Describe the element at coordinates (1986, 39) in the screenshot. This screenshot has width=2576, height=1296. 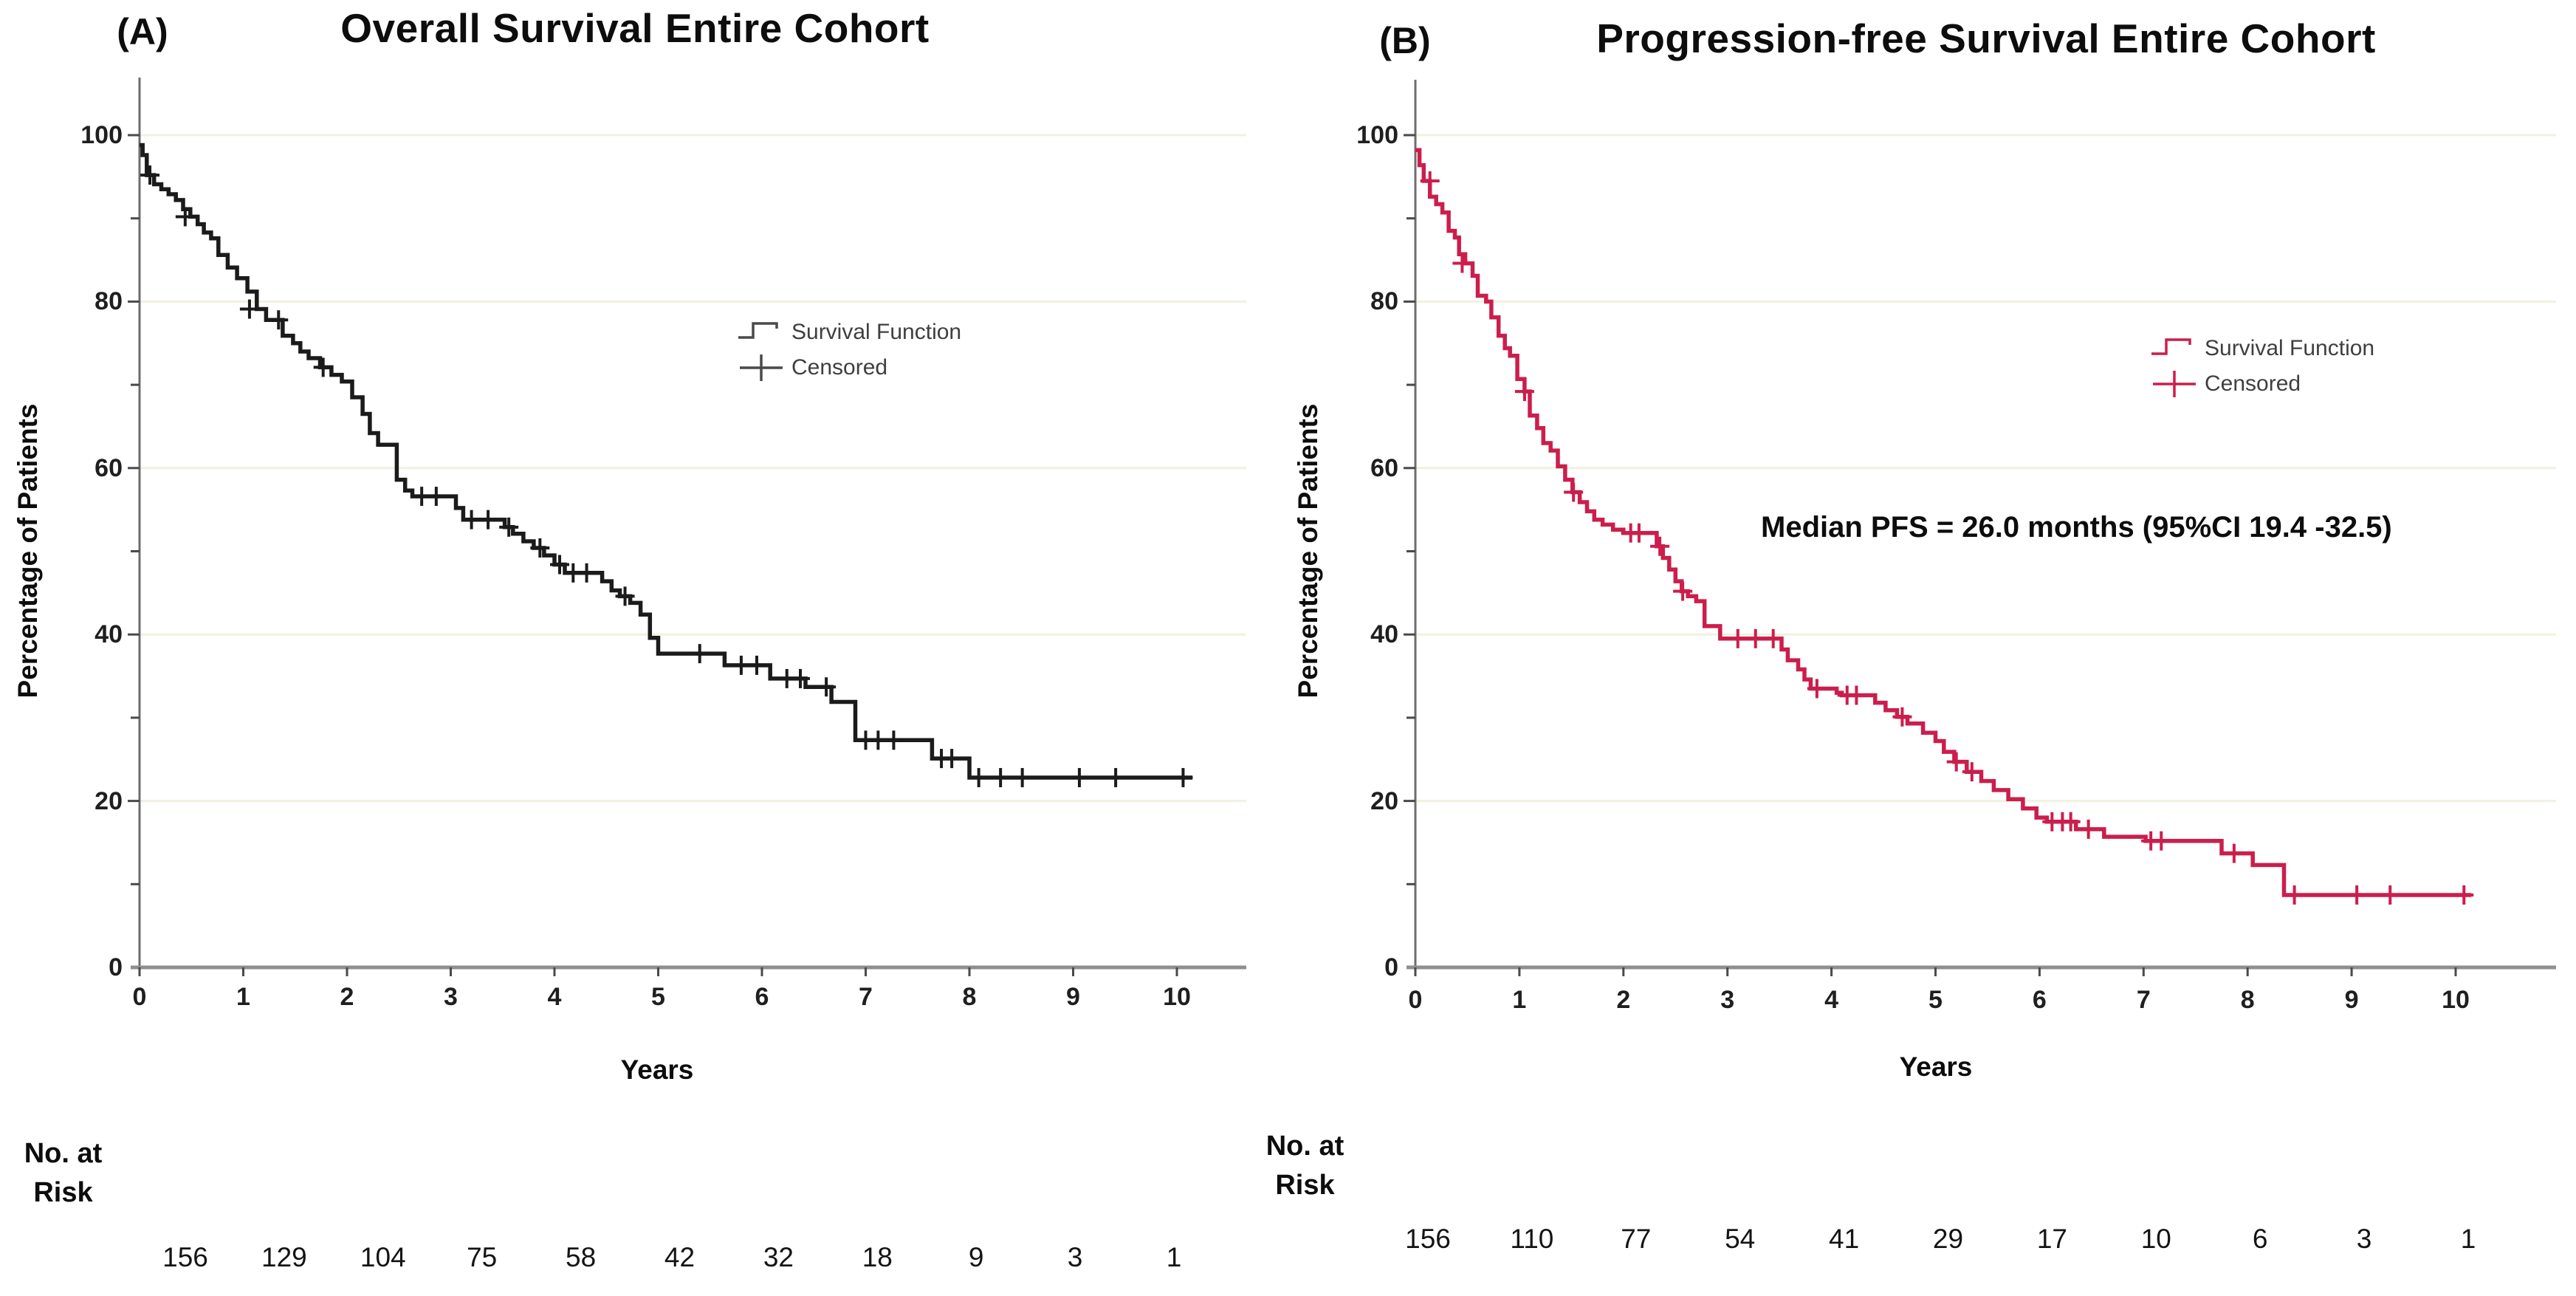
I see `panel-b-title: Progression-free Survival Entire Cohort` at that location.